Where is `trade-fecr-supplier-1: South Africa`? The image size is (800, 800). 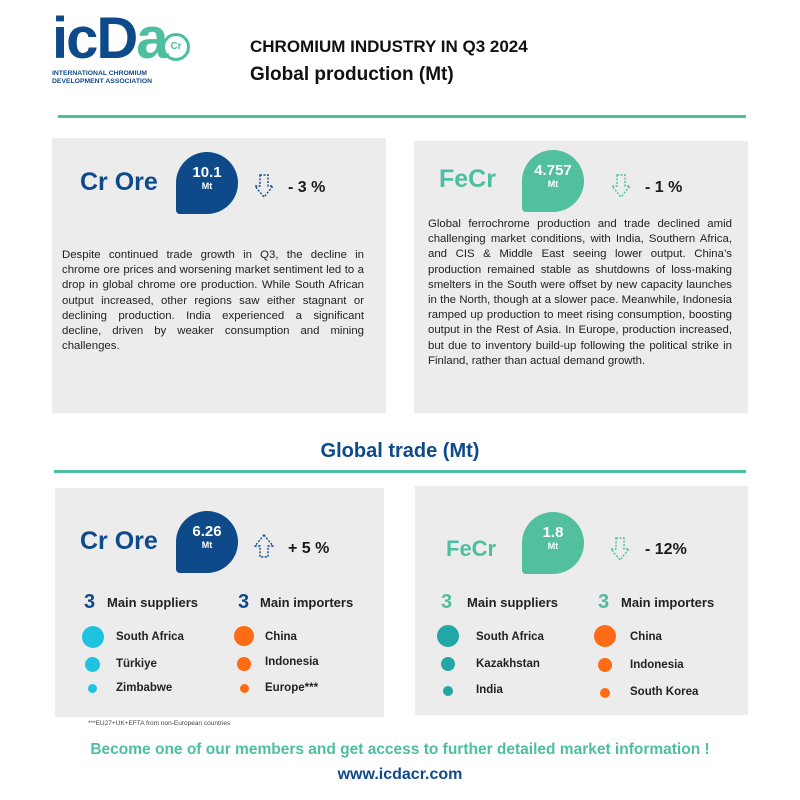
trade-fecr-supplier-1: South Africa is located at coordinates (510, 637).